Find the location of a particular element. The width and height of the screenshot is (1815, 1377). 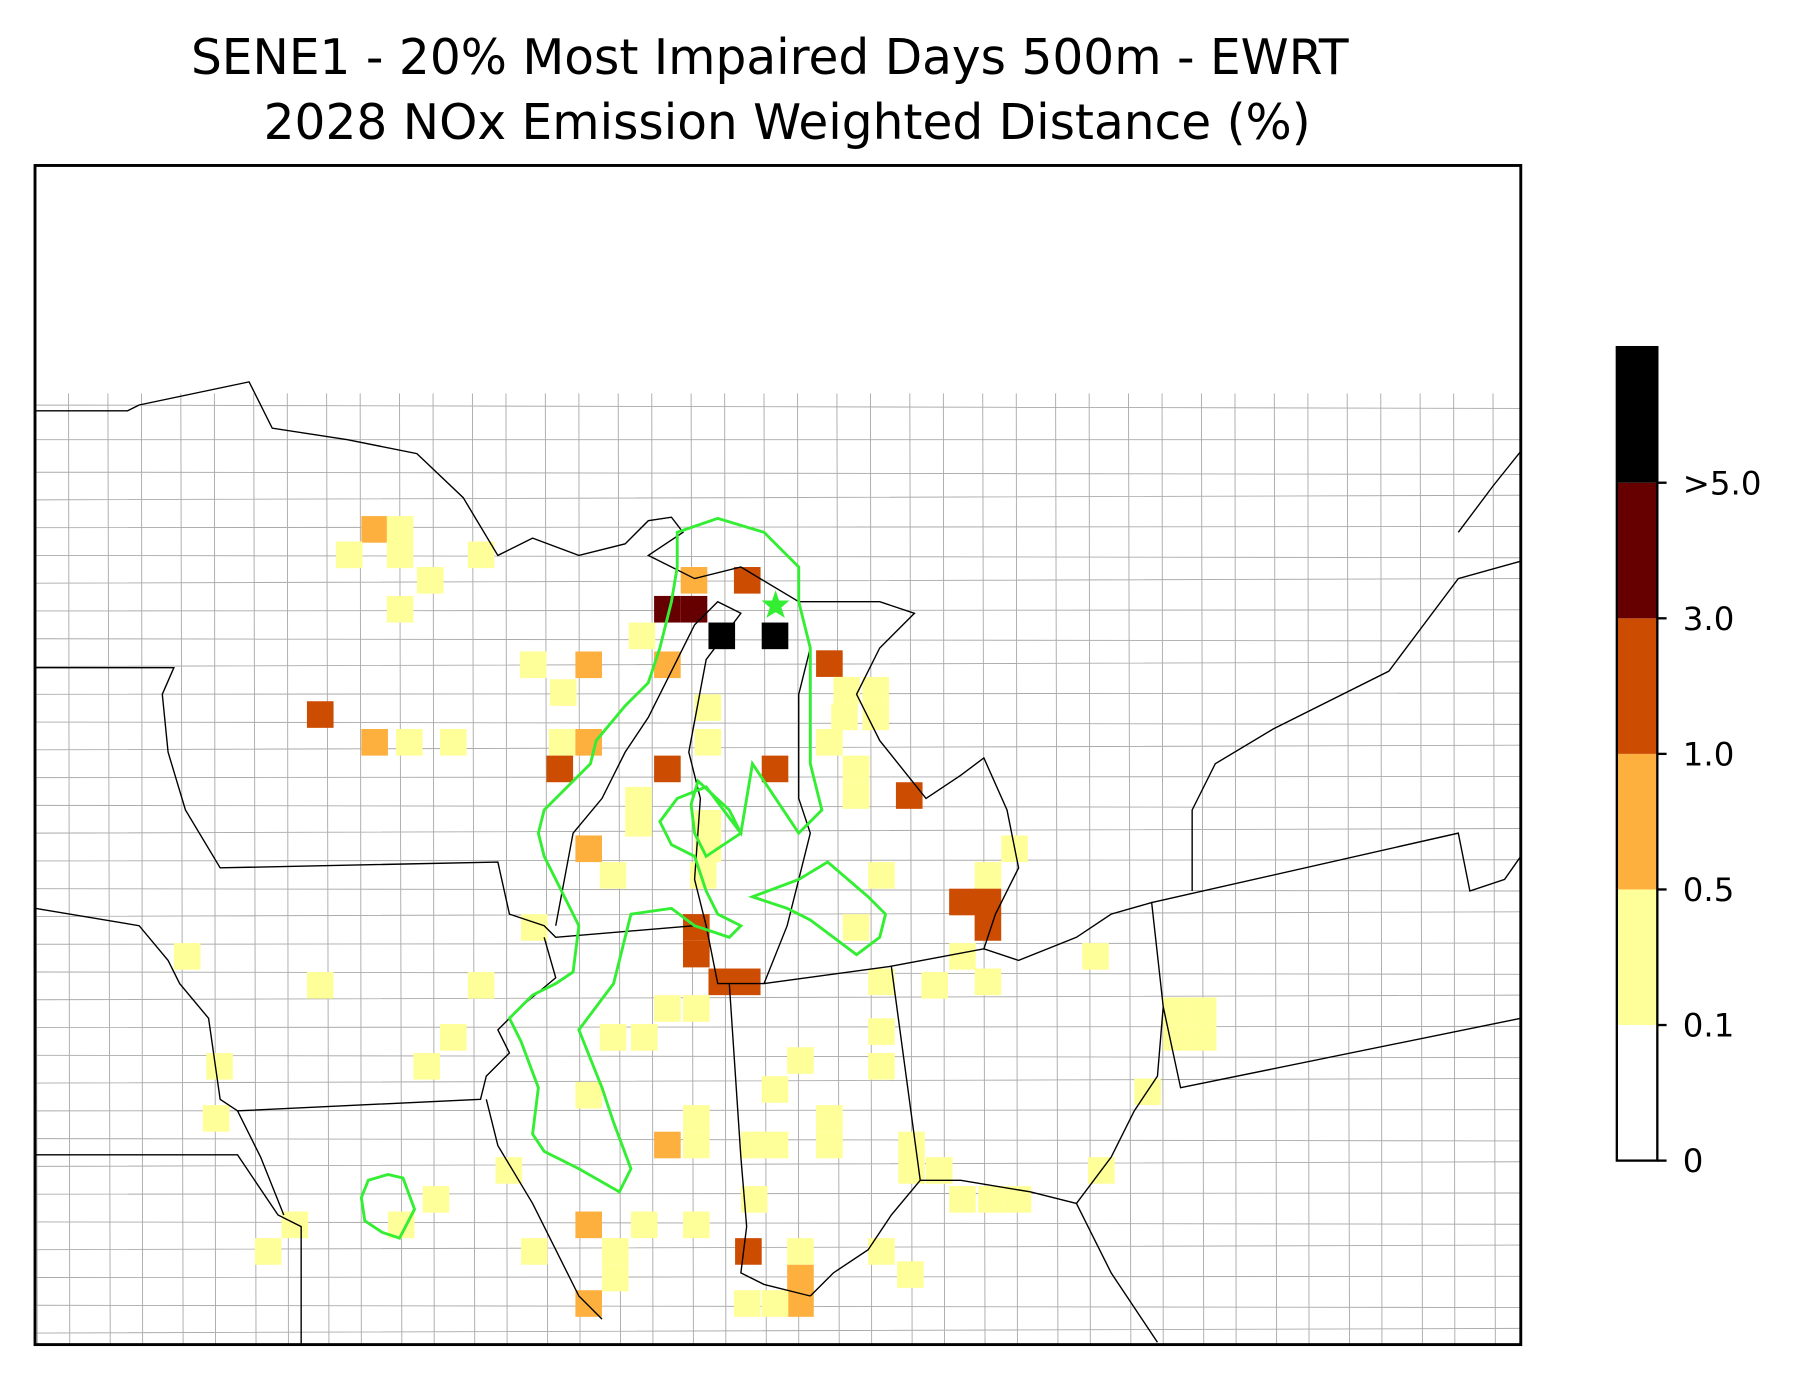

colorbar-label: >5.0 is located at coordinates (1722, 483).